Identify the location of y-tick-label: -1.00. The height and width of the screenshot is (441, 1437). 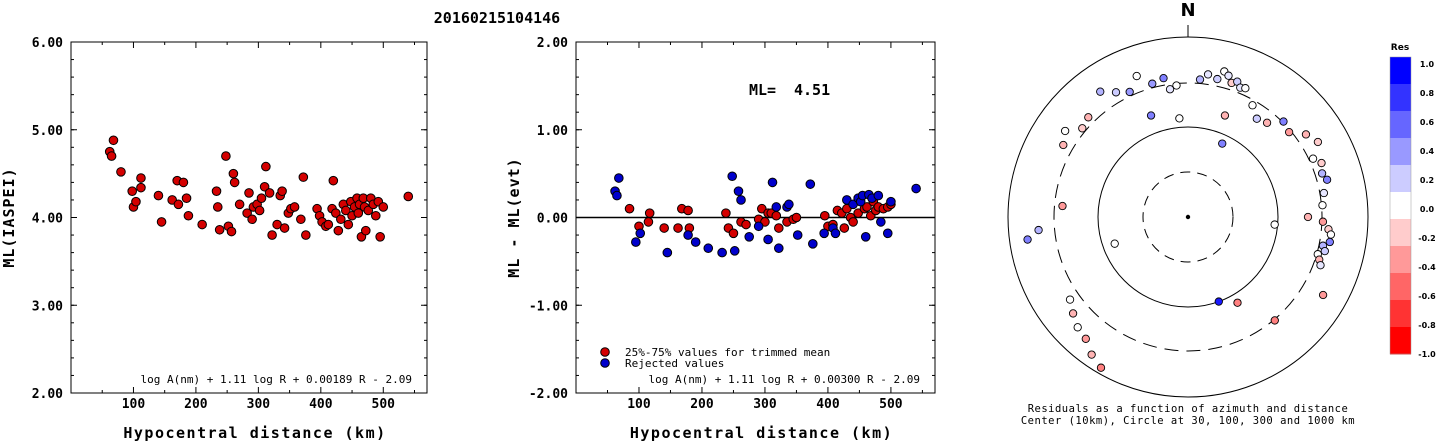
(548, 306).